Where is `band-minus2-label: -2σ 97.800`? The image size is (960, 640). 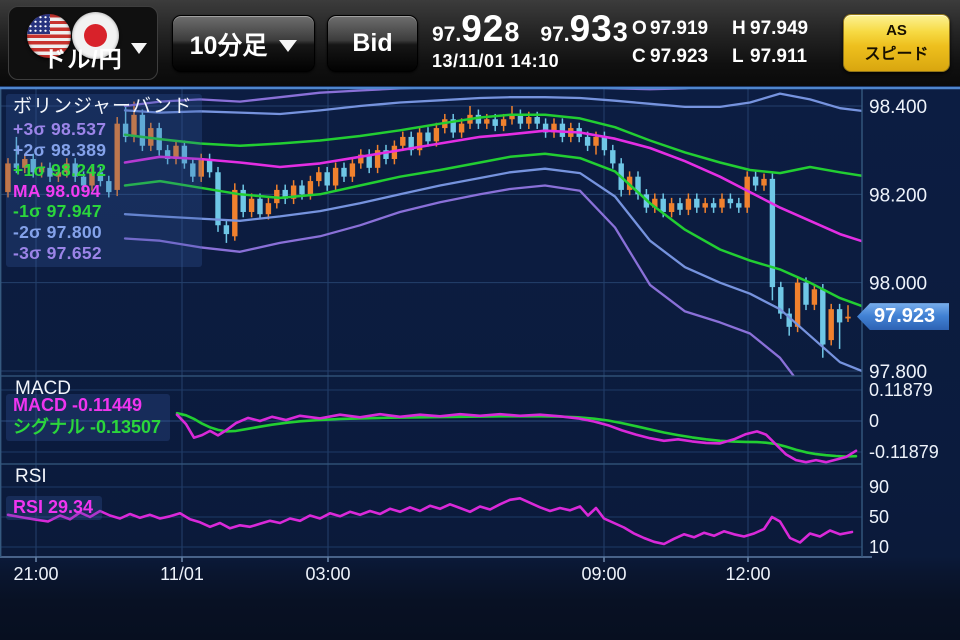
band-minus2-label: -2σ 97.800 is located at coordinates (57, 231).